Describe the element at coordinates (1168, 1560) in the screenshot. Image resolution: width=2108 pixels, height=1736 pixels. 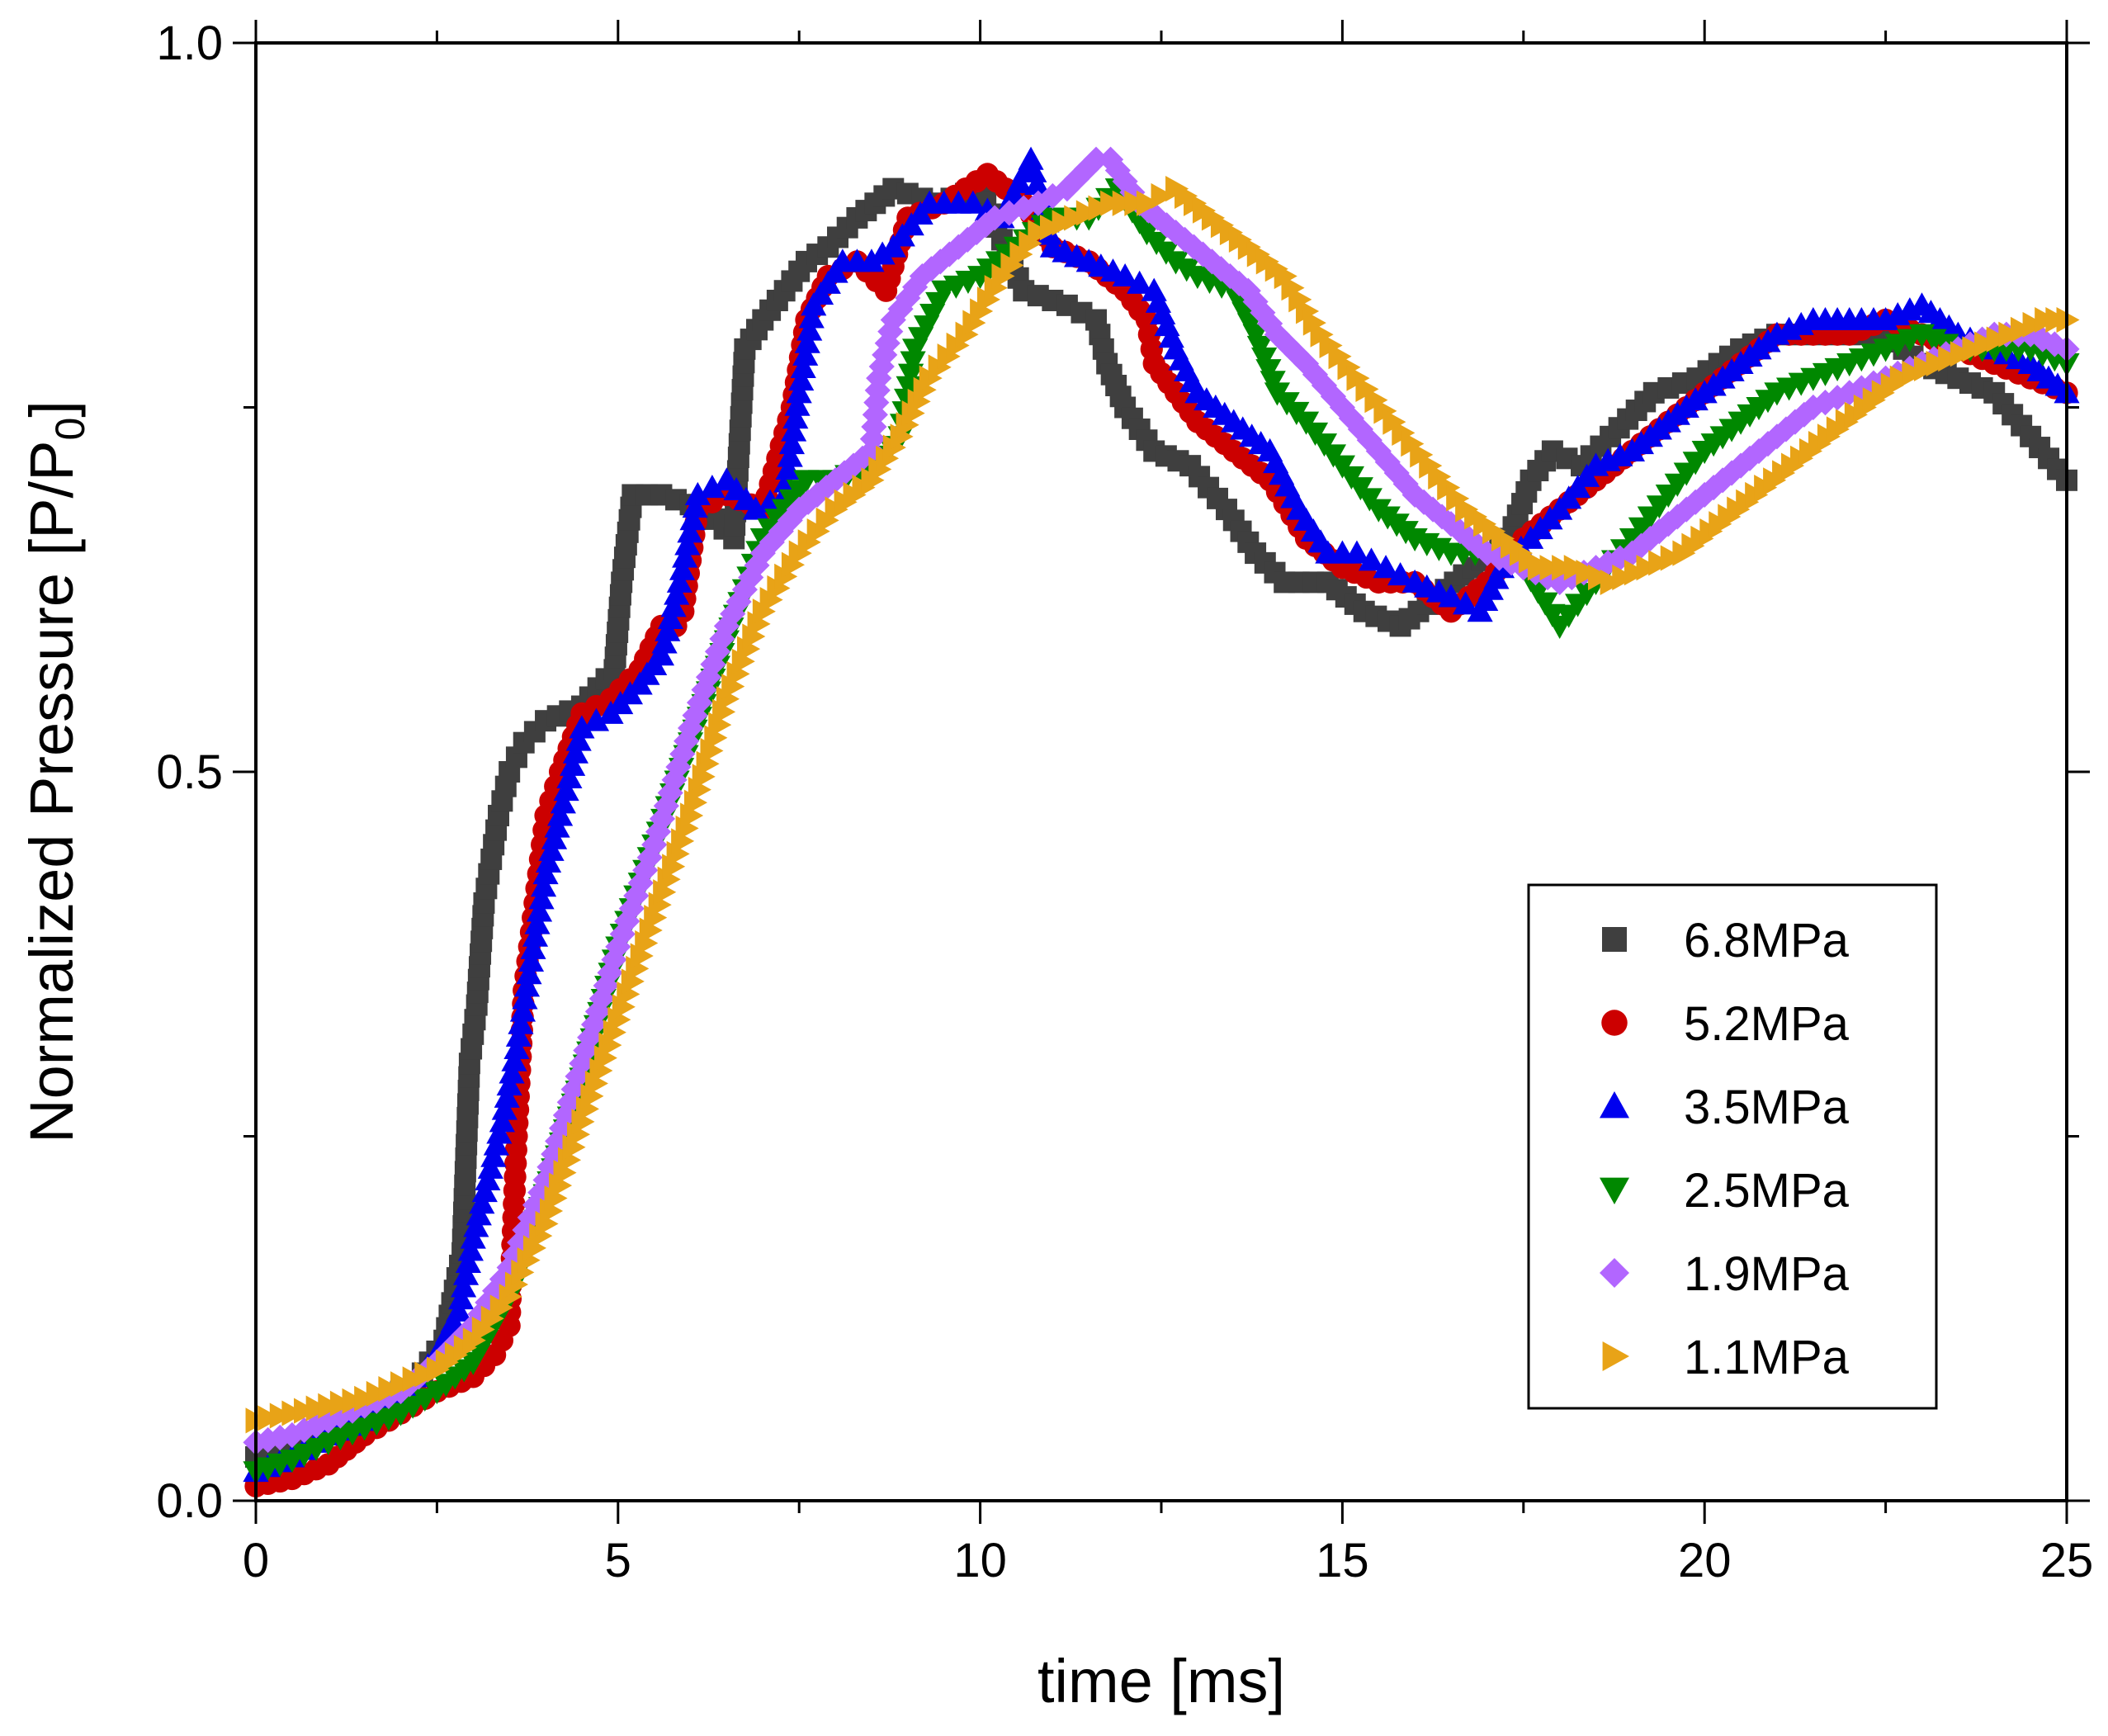
I see `x-tick-labels: 0 5 10 15 20 25` at that location.